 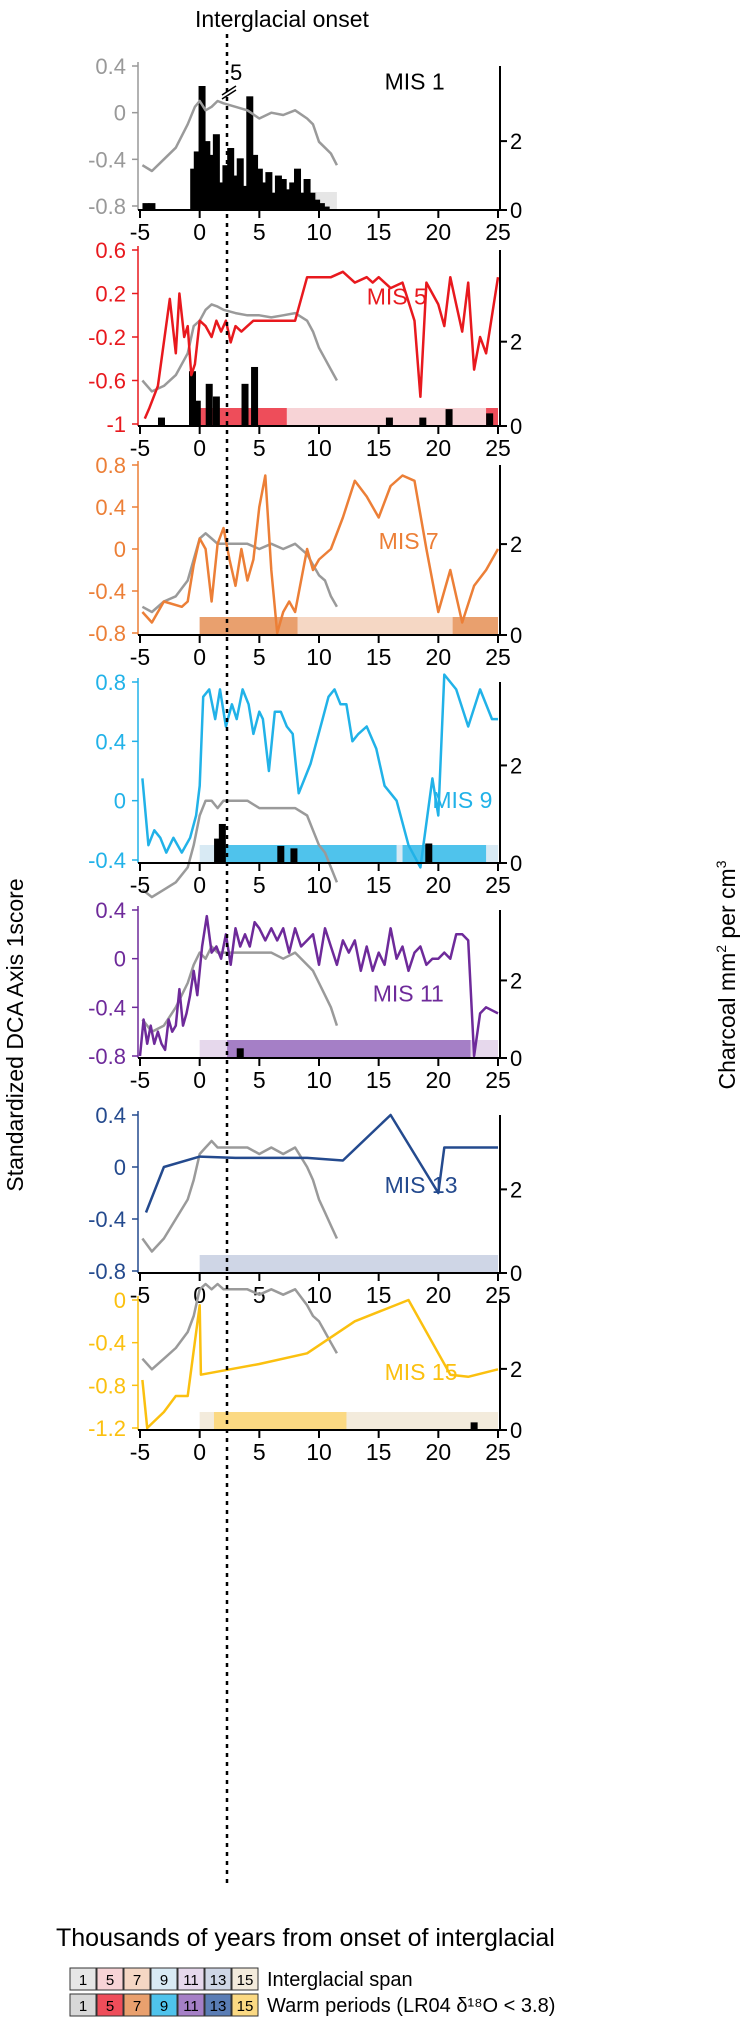 What do you see at coordinates (107, 1428) in the screenshot?
I see `y-tick-label: -1.2` at bounding box center [107, 1428].